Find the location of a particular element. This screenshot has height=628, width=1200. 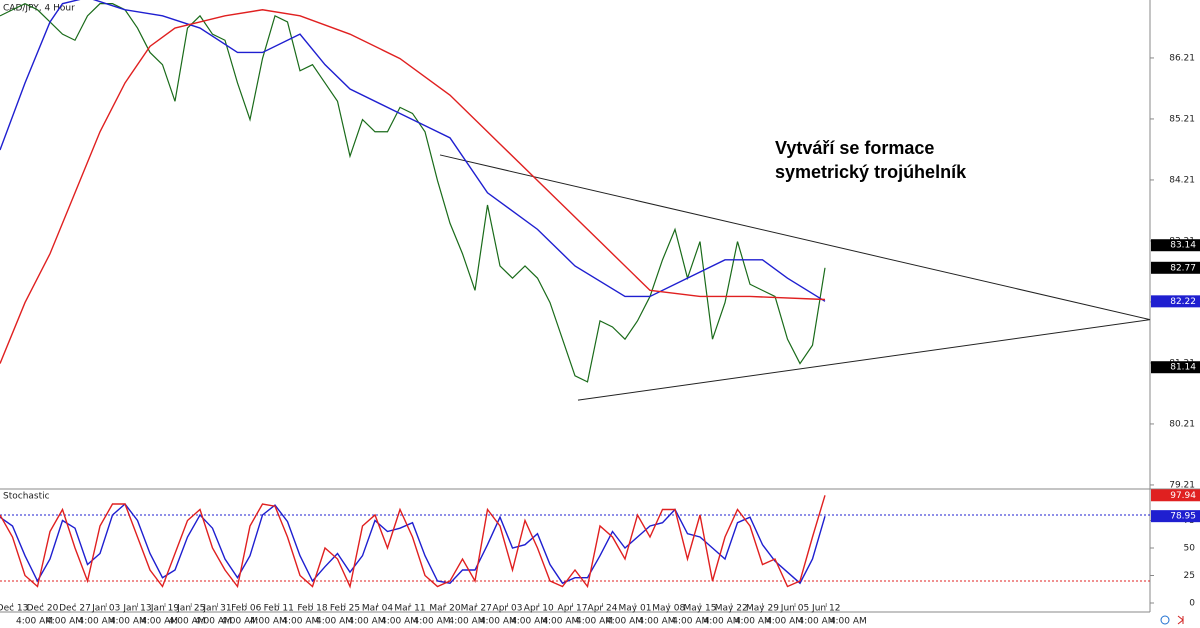

x-tick-label: May 22 is located at coordinates (731, 609).